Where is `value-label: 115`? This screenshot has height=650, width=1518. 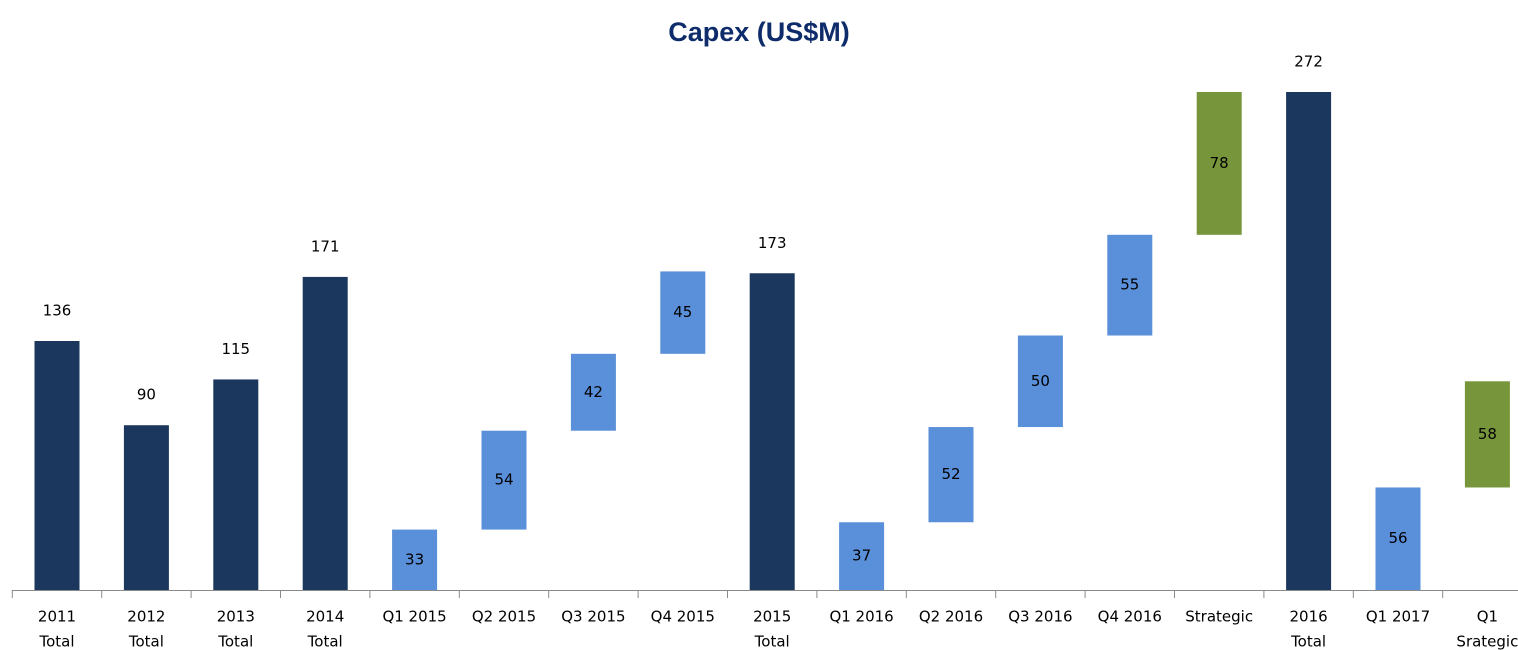
value-label: 115 is located at coordinates (235, 349).